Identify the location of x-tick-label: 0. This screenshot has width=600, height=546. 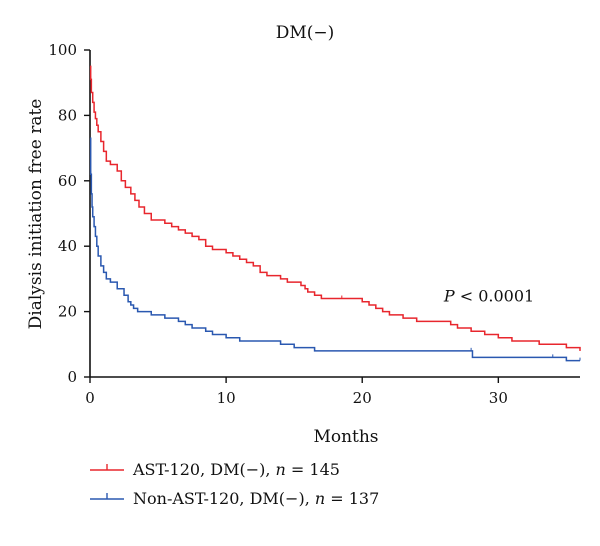
(90, 398).